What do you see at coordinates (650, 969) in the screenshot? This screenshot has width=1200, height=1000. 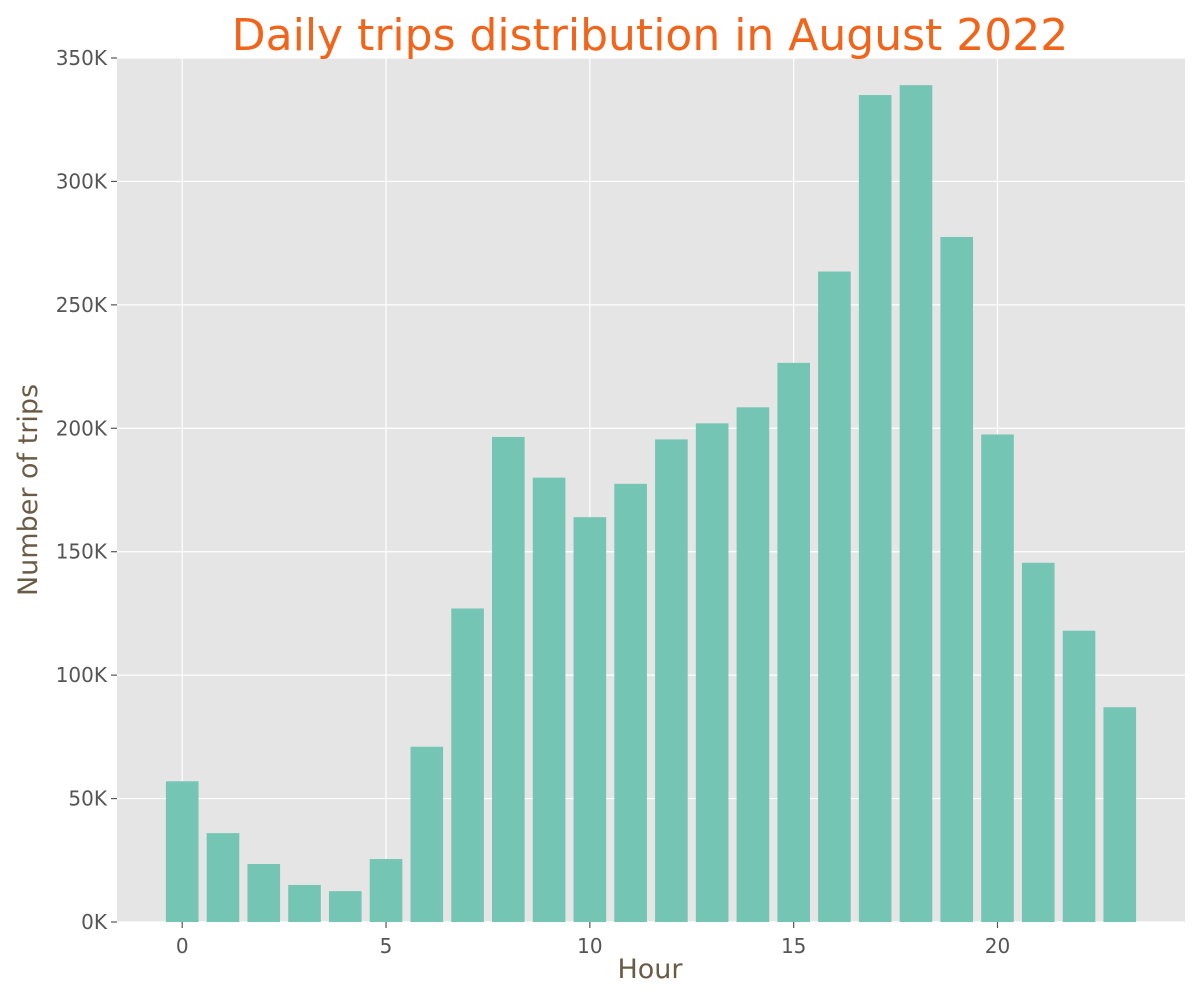 I see `x-axis-label: Hour` at bounding box center [650, 969].